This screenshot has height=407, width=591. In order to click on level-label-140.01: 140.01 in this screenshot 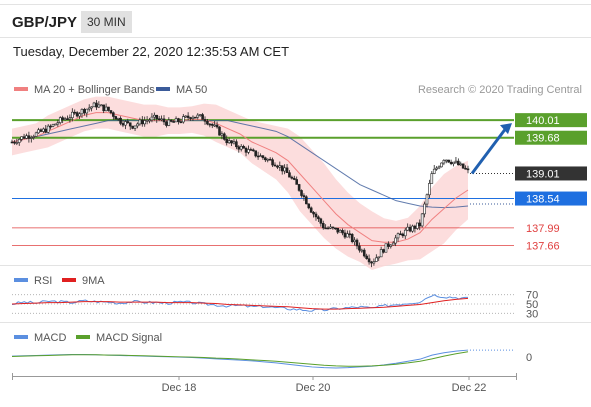, I will do `click(543, 121)`.